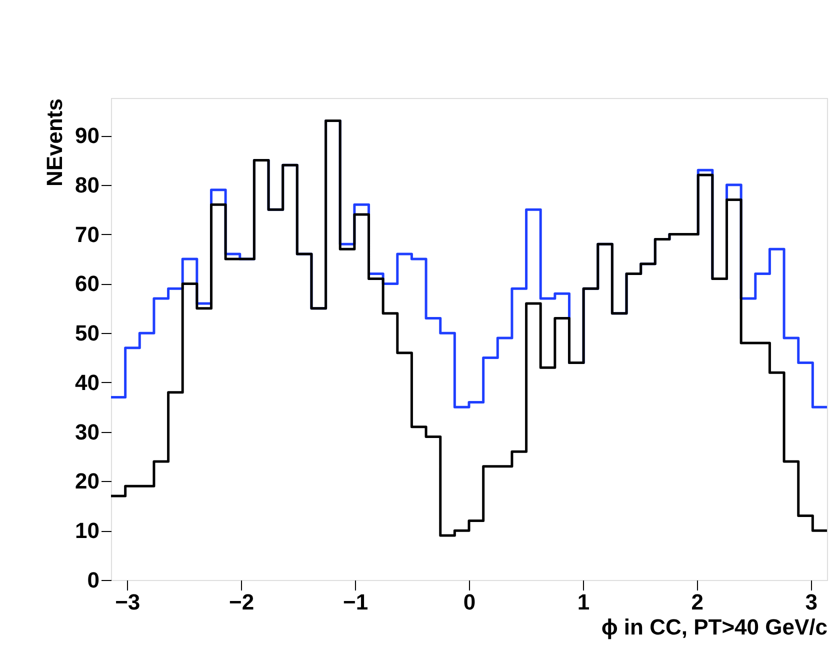  Describe the element at coordinates (87, 333) in the screenshot. I see `y-tick-label: 50` at that location.